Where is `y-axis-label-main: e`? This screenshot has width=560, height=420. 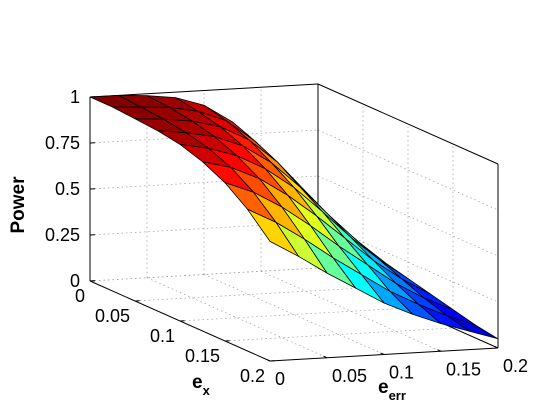 y-axis-label-main: e is located at coordinates (383, 387).